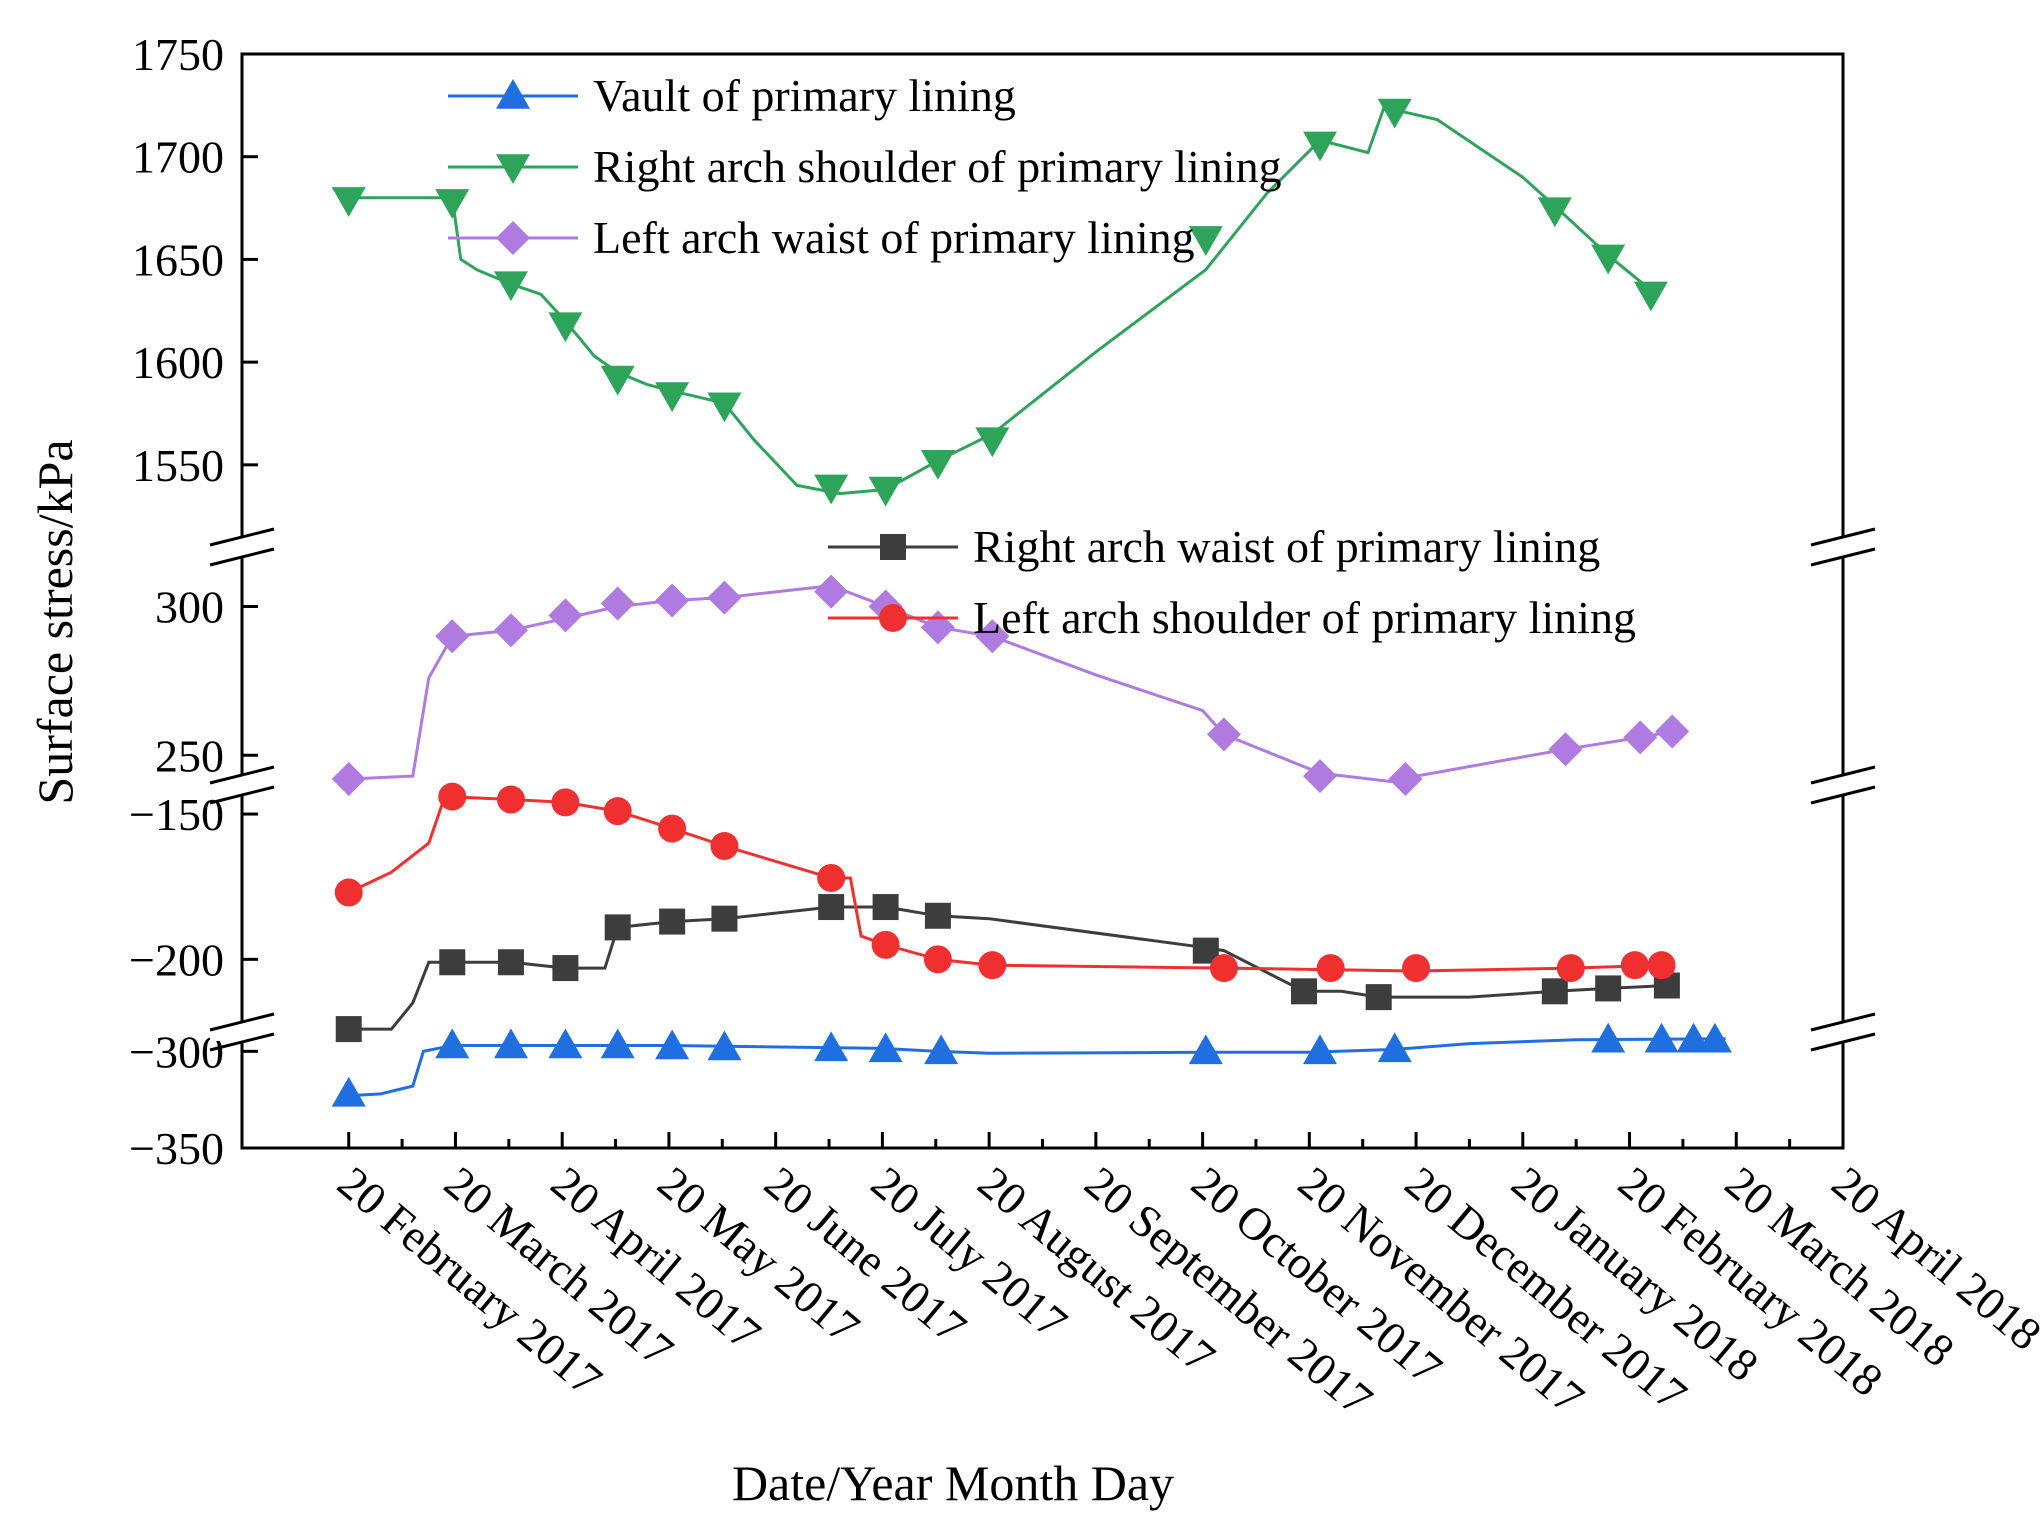 This screenshot has width=2042, height=1534. I want to click on y-tick-label: 1600, so click(178, 362).